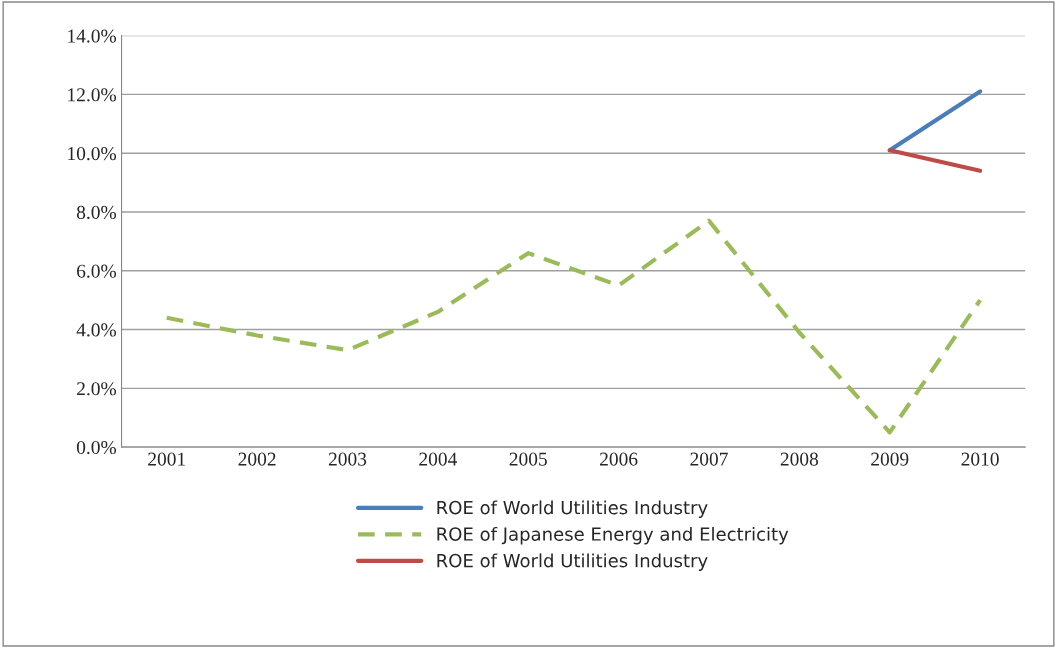 The width and height of the screenshot is (1057, 648). I want to click on x-tick-label: 2010, so click(980, 459).